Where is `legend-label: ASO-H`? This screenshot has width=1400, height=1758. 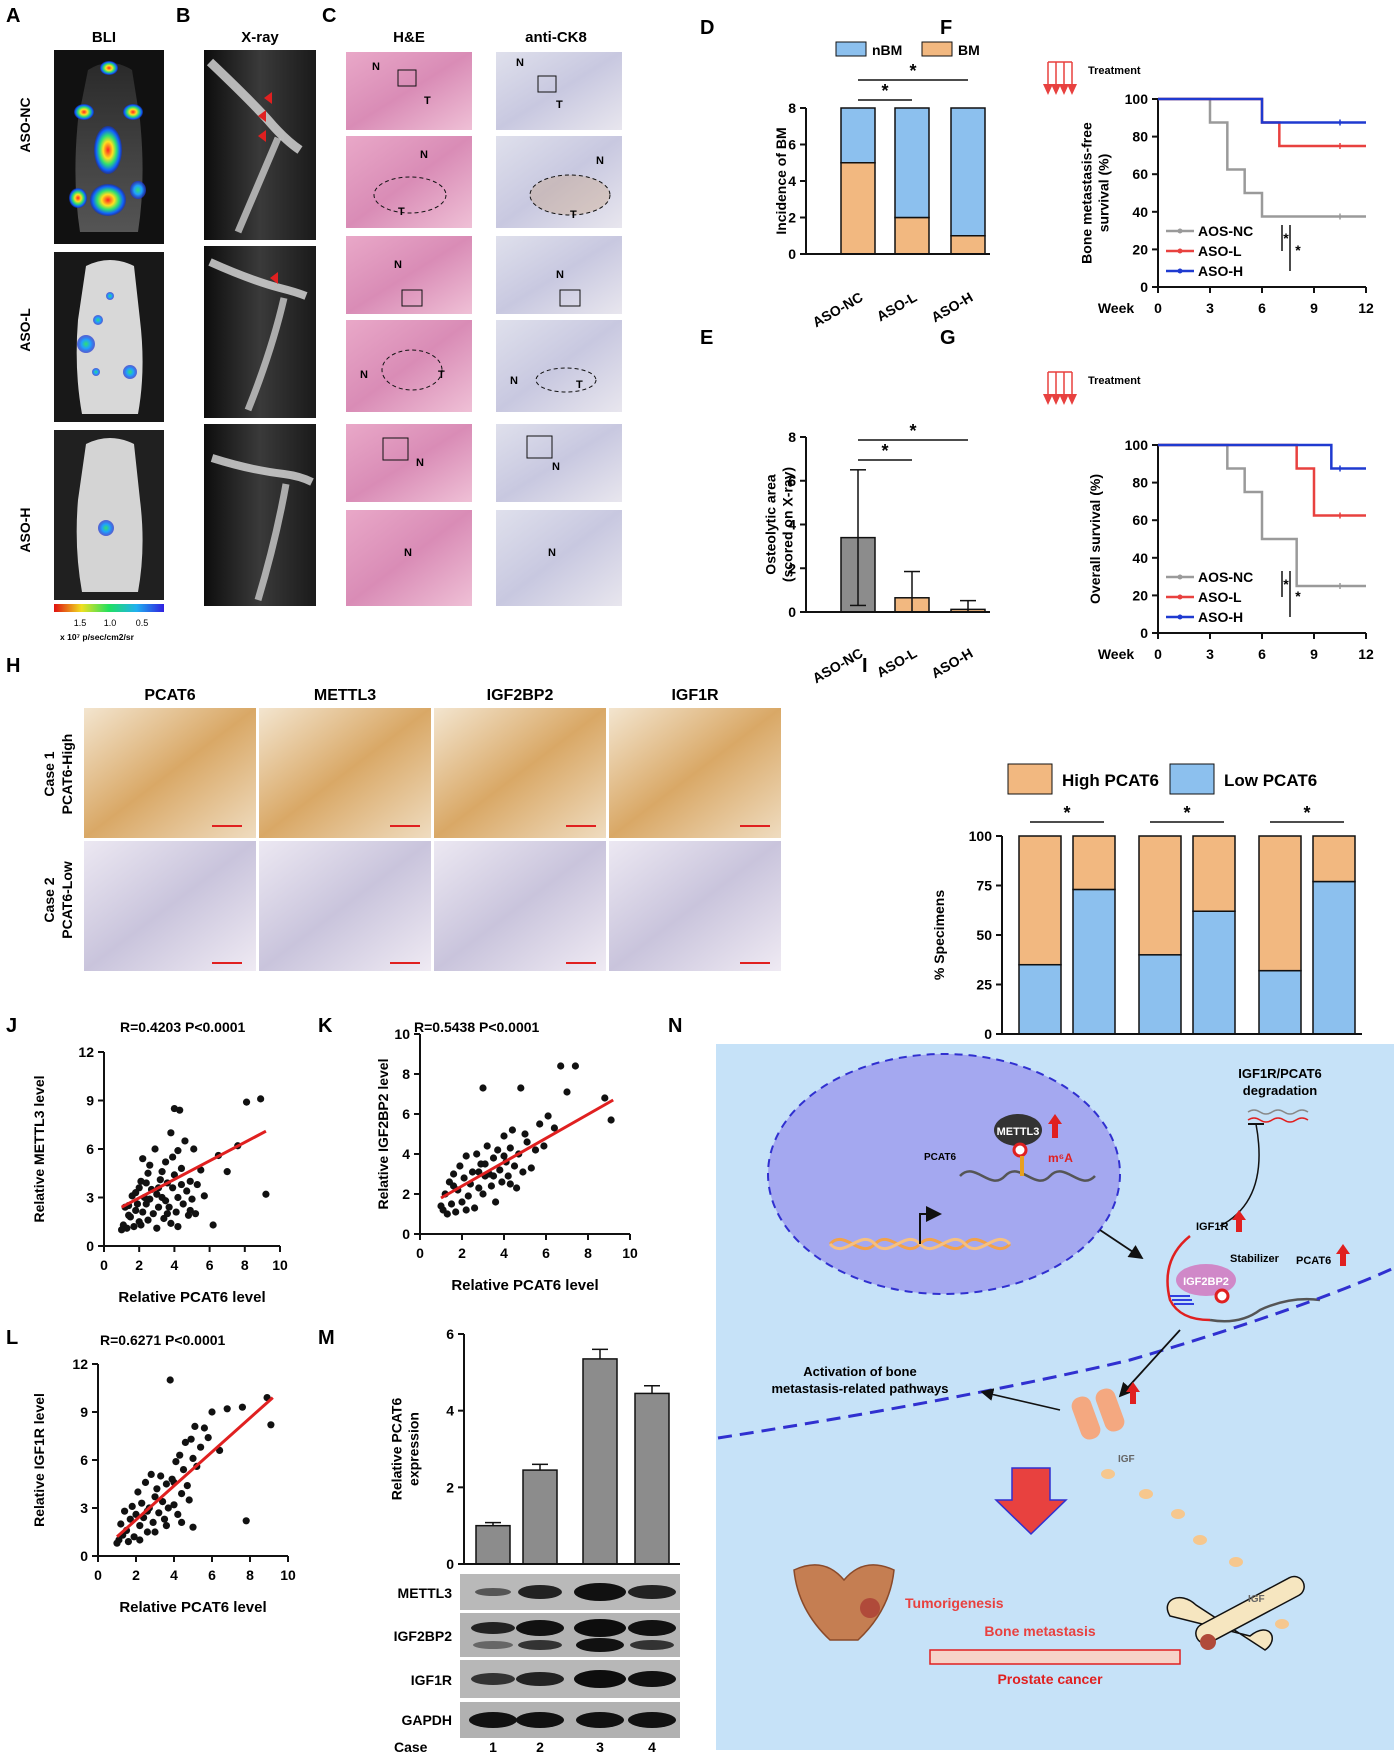
legend-label: ASO-H is located at coordinates (1220, 617).